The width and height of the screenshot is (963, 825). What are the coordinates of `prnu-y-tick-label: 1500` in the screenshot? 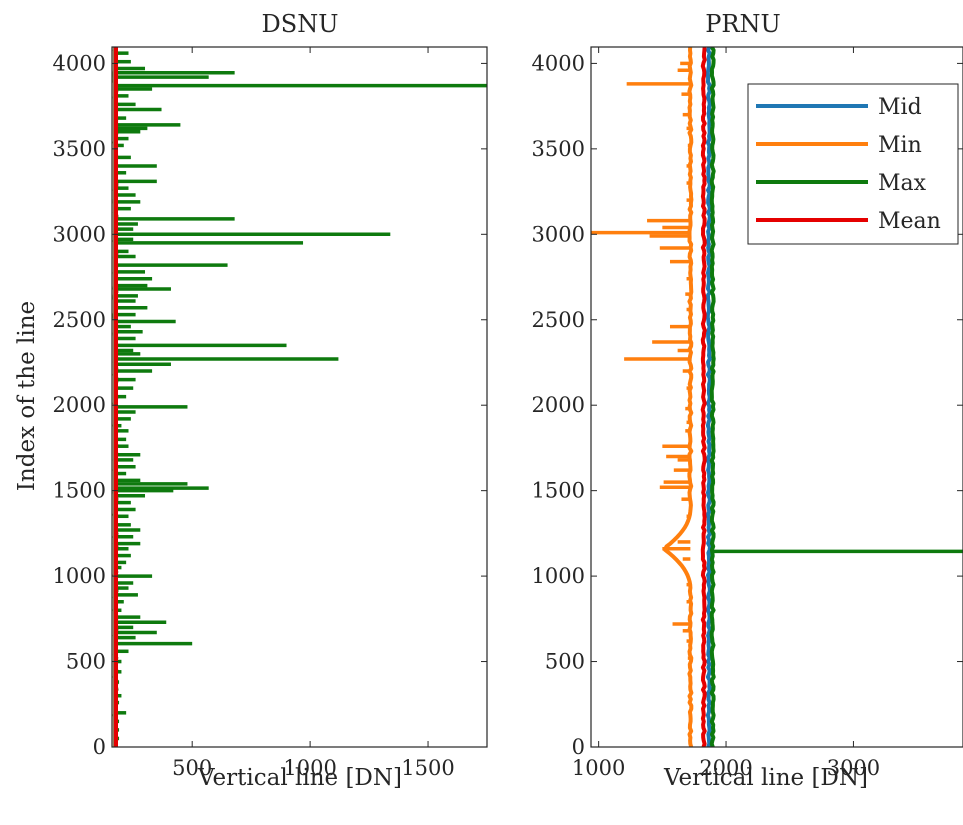 It's located at (558, 491).